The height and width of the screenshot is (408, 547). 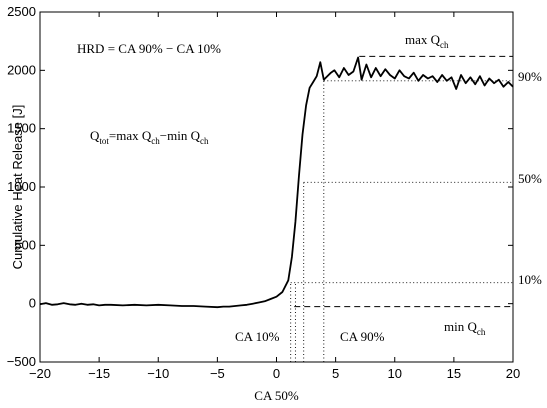 What do you see at coordinates (180, 135) in the screenshot?
I see `qtot-t3: −min Q` at bounding box center [180, 135].